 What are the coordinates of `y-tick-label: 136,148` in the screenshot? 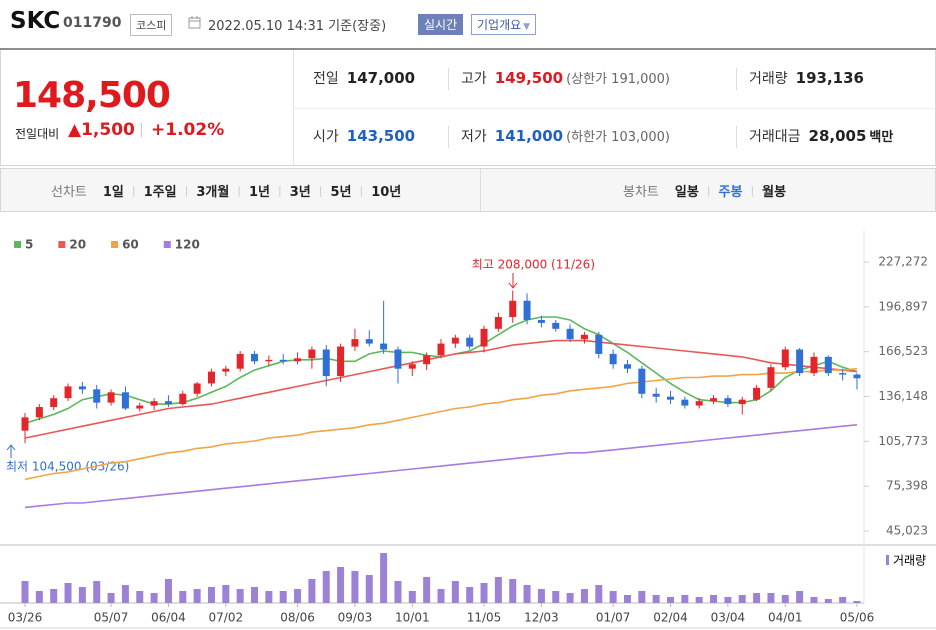 It's located at (903, 396).